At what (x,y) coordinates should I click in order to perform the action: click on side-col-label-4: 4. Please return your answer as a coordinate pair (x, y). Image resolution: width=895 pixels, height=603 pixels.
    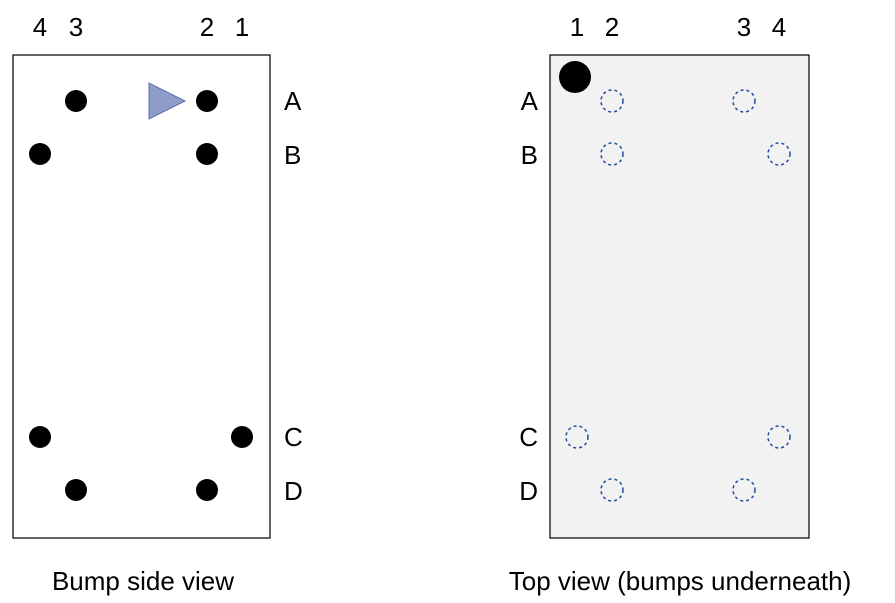
    Looking at the image, I should click on (40, 27).